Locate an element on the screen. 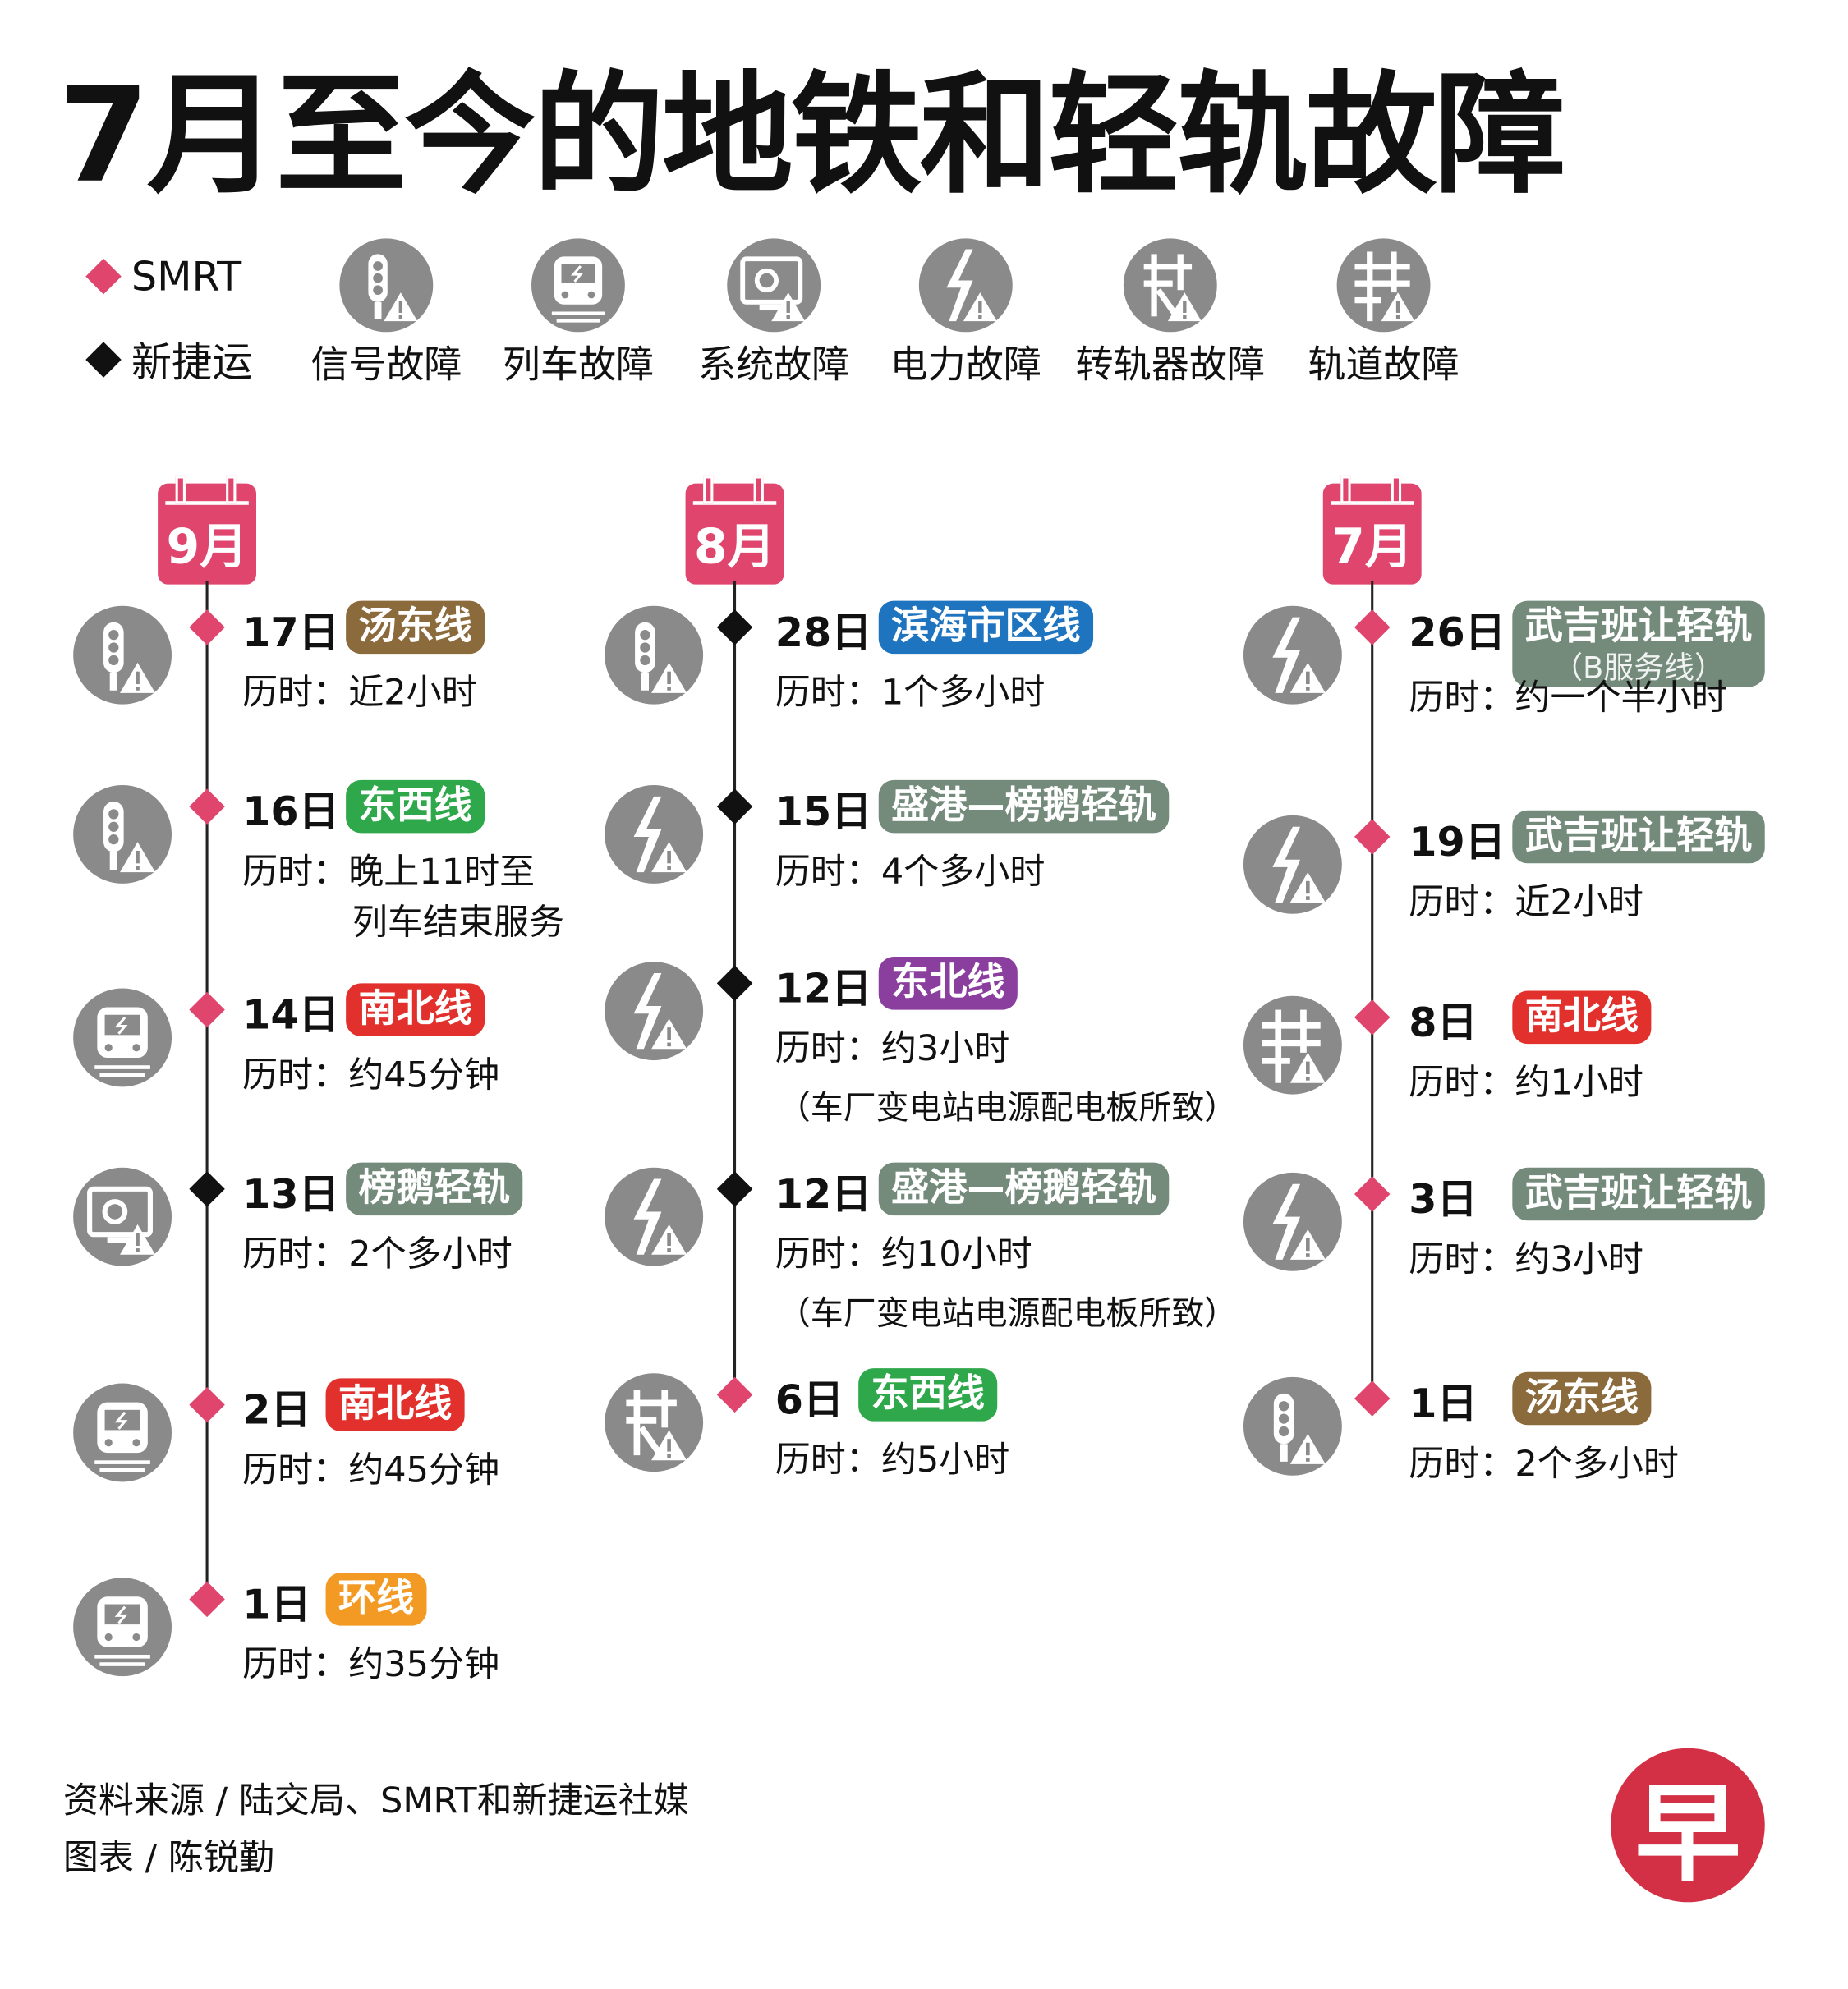 This screenshot has width=1848, height=1989. legend-system-icon is located at coordinates (774, 287).